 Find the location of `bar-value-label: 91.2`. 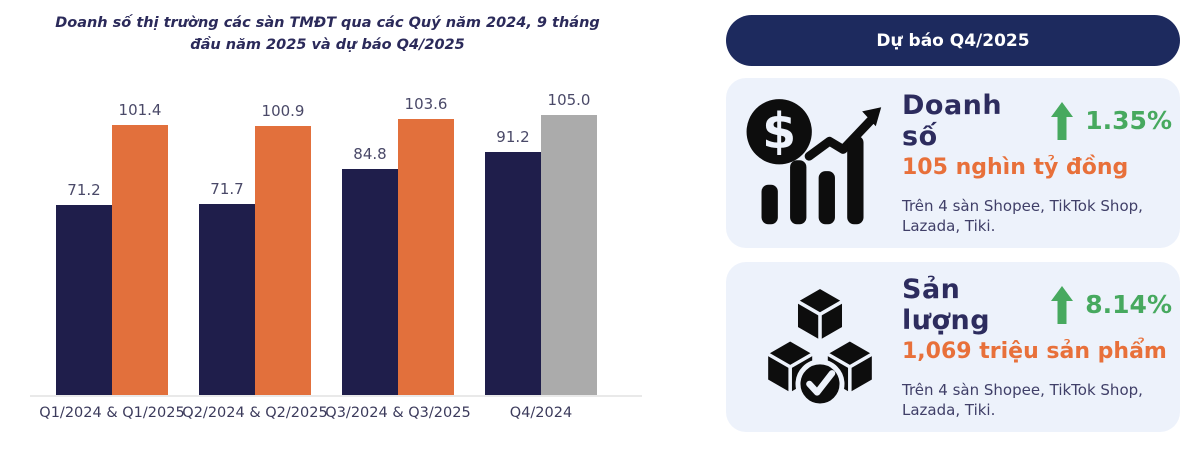

bar-value-label: 91.2 is located at coordinates (513, 137).